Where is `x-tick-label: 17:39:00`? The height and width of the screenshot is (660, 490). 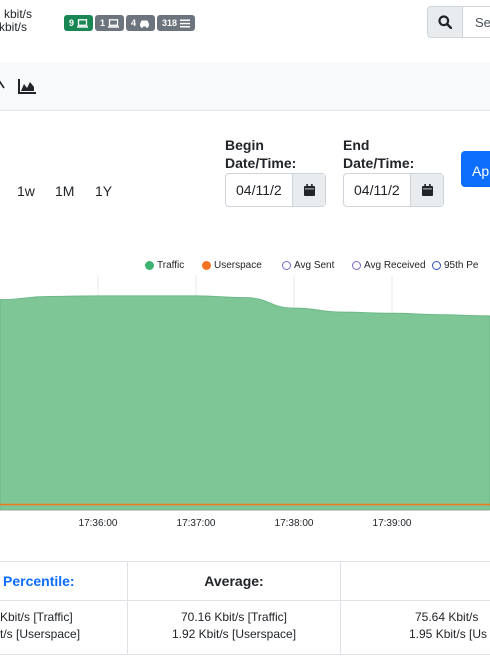 x-tick-label: 17:39:00 is located at coordinates (392, 523).